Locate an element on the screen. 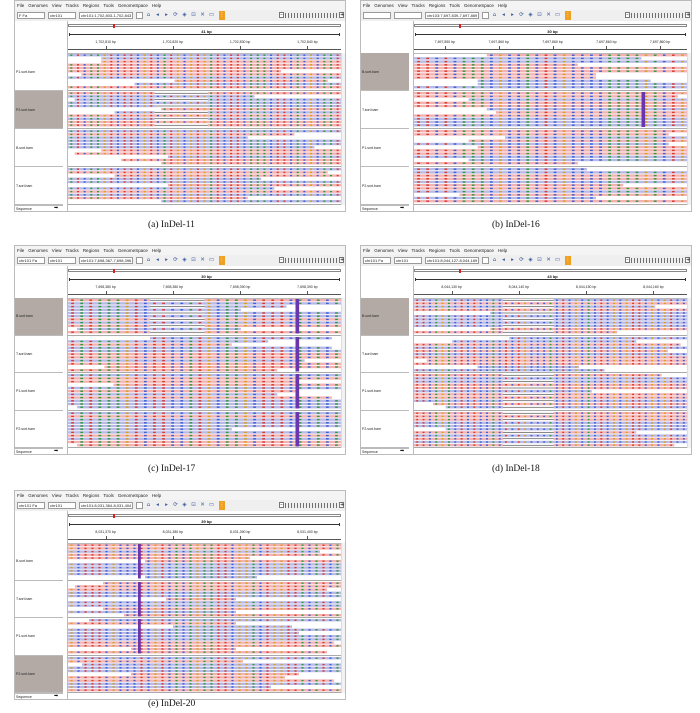 Image resolution: width=700 pixels, height=713 pixels. genome-select: chr101 Fa is located at coordinates (31, 260).